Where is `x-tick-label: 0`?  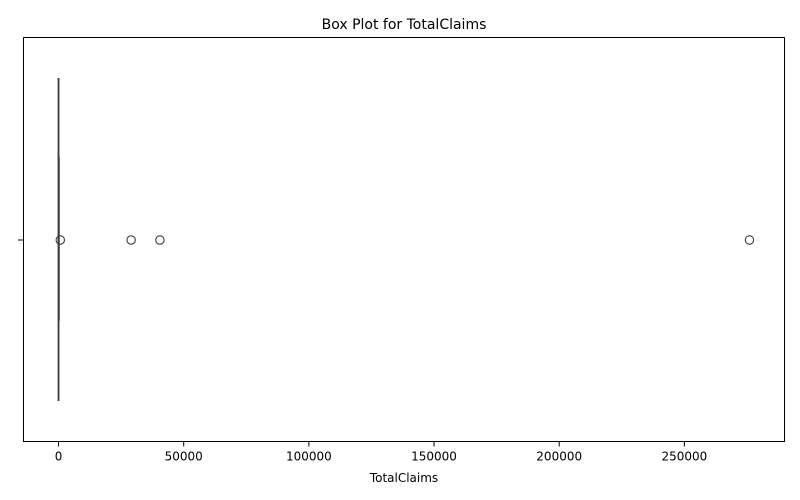 x-tick-label: 0 is located at coordinates (59, 457).